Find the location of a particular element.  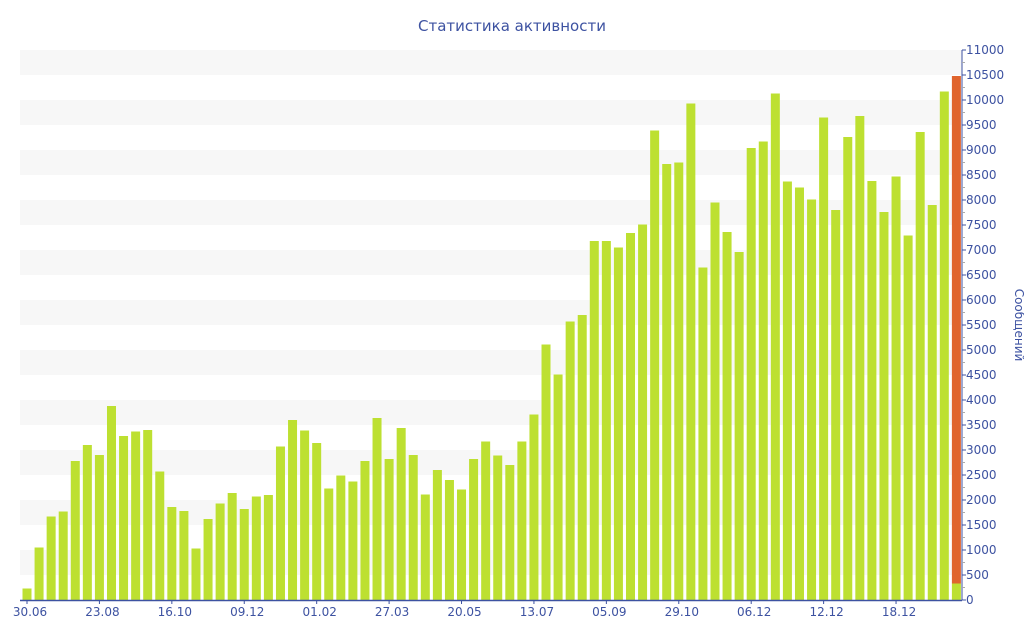

x-tick-label: 01.02 is located at coordinates (320, 612).